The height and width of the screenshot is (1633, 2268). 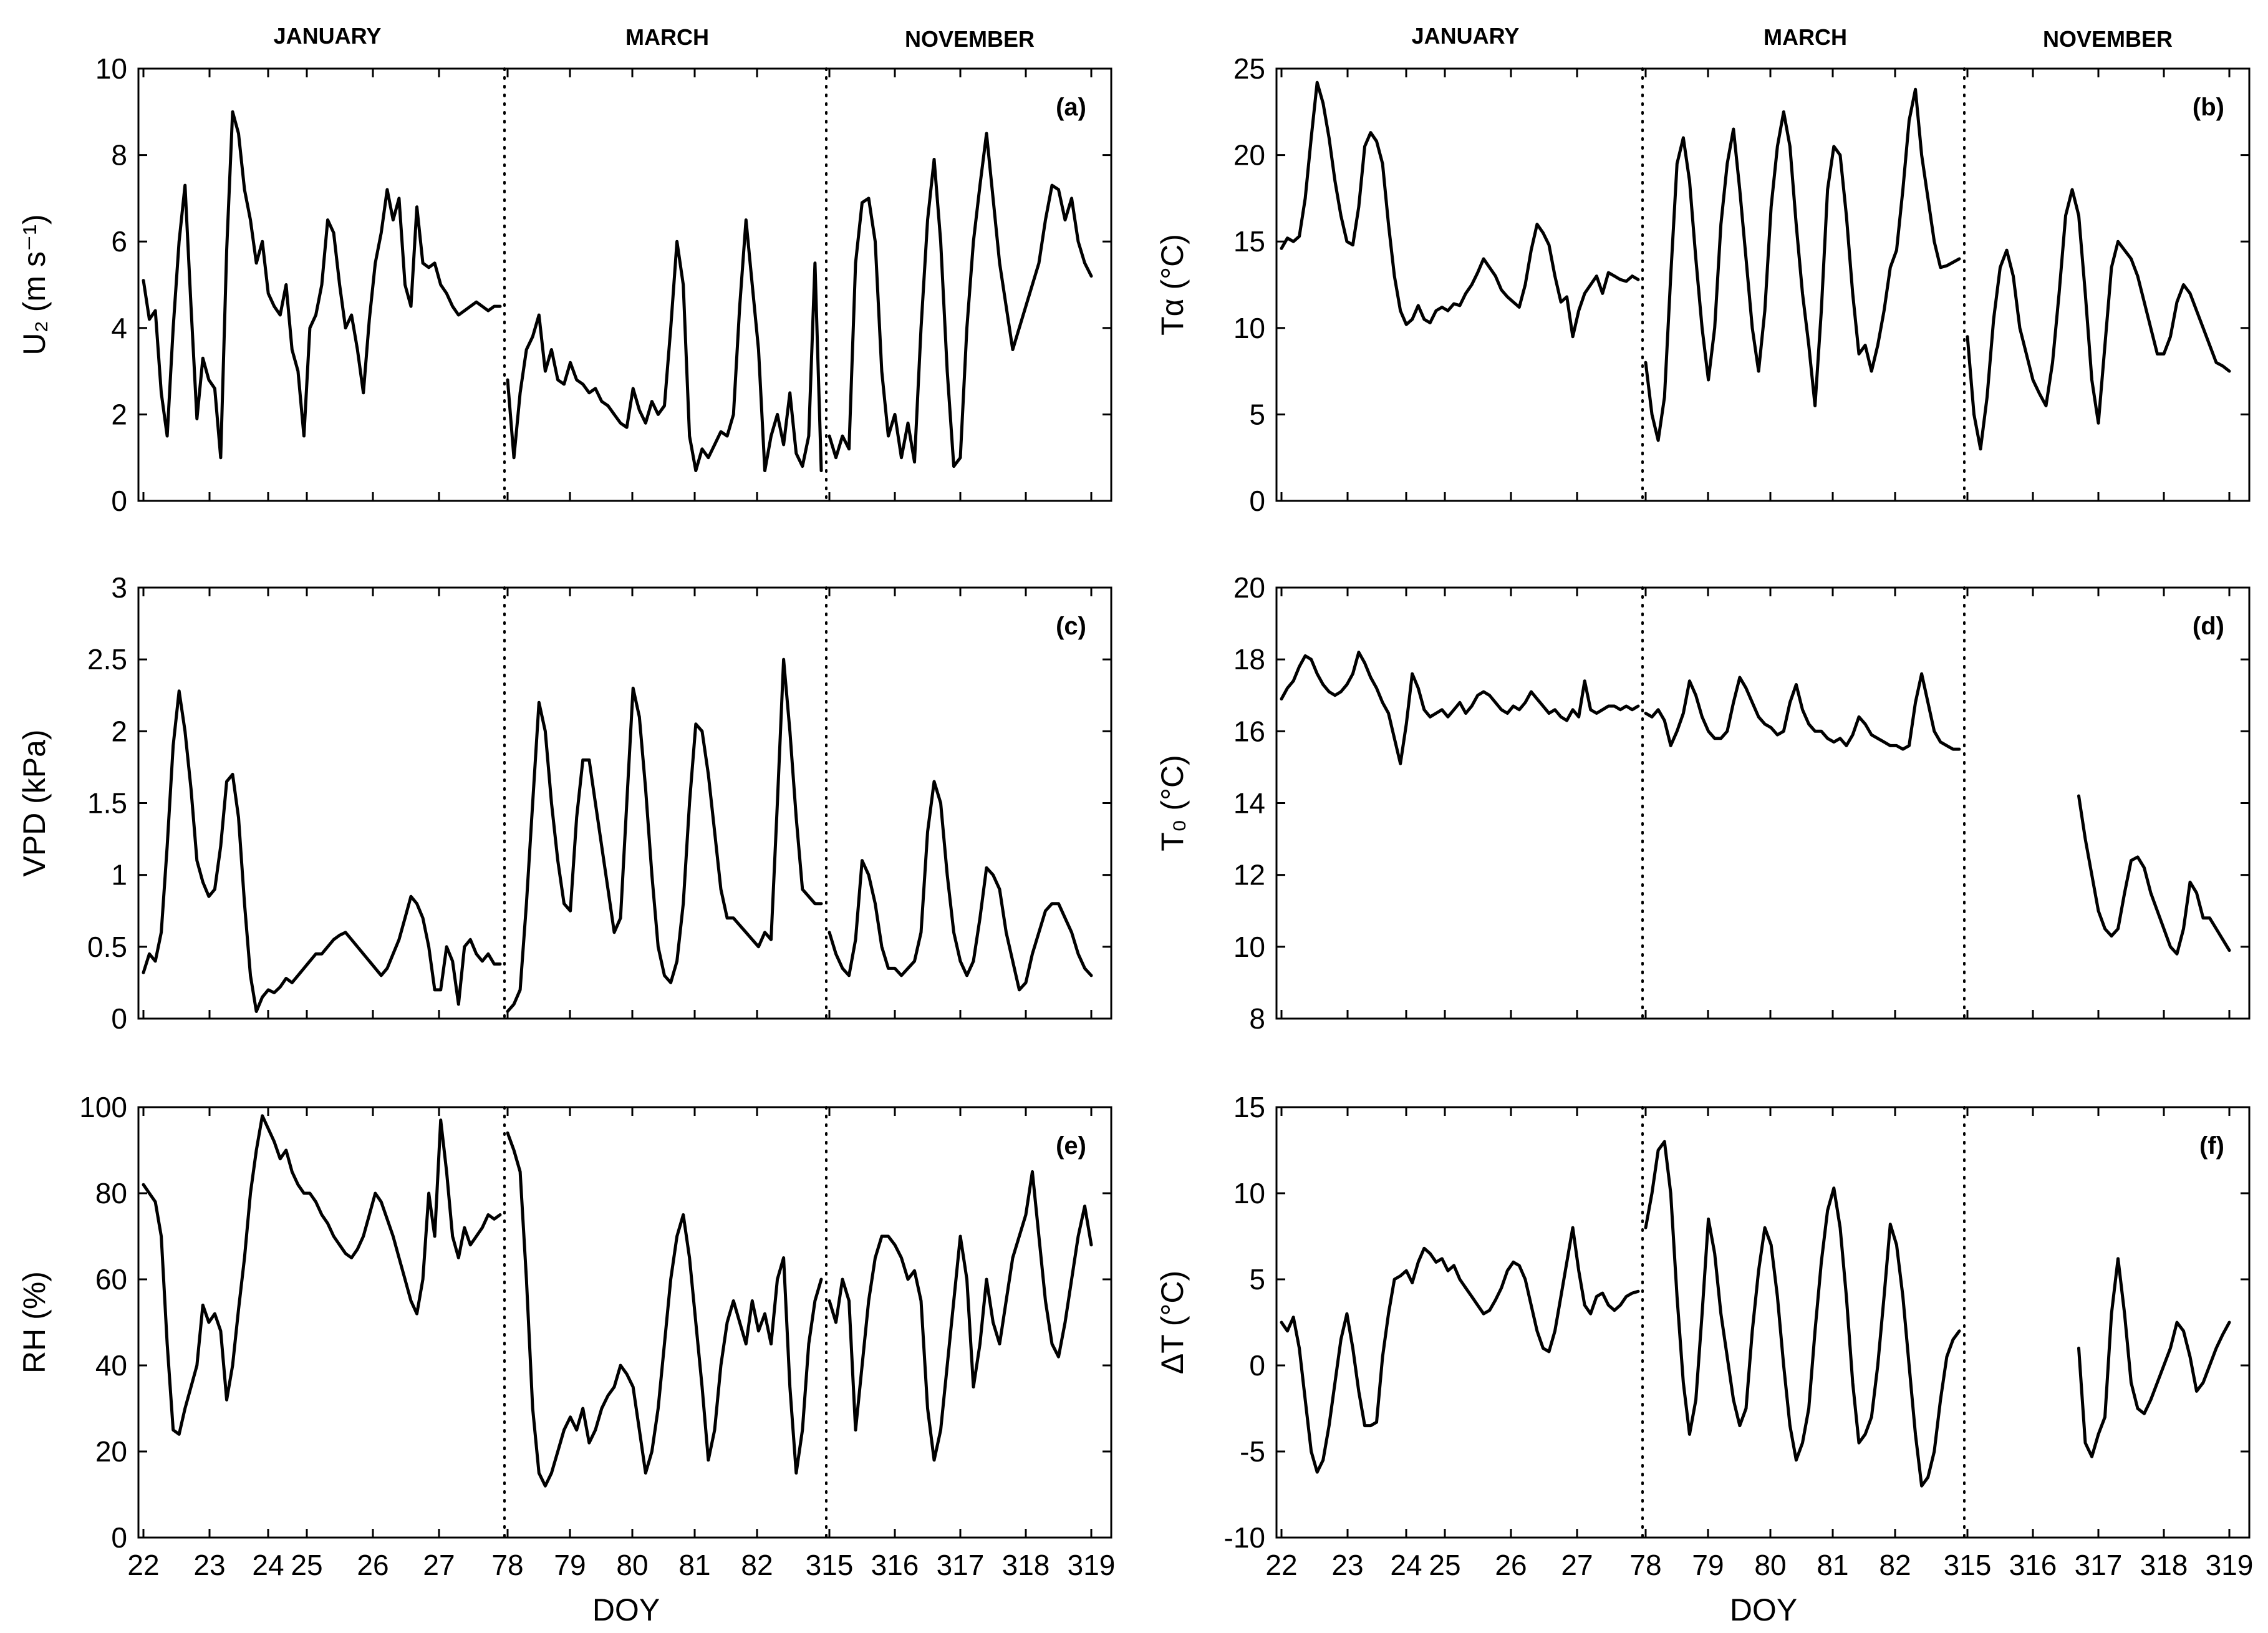 What do you see at coordinates (2211, 1146) in the screenshot?
I see `panel-label-f: (f)` at bounding box center [2211, 1146].